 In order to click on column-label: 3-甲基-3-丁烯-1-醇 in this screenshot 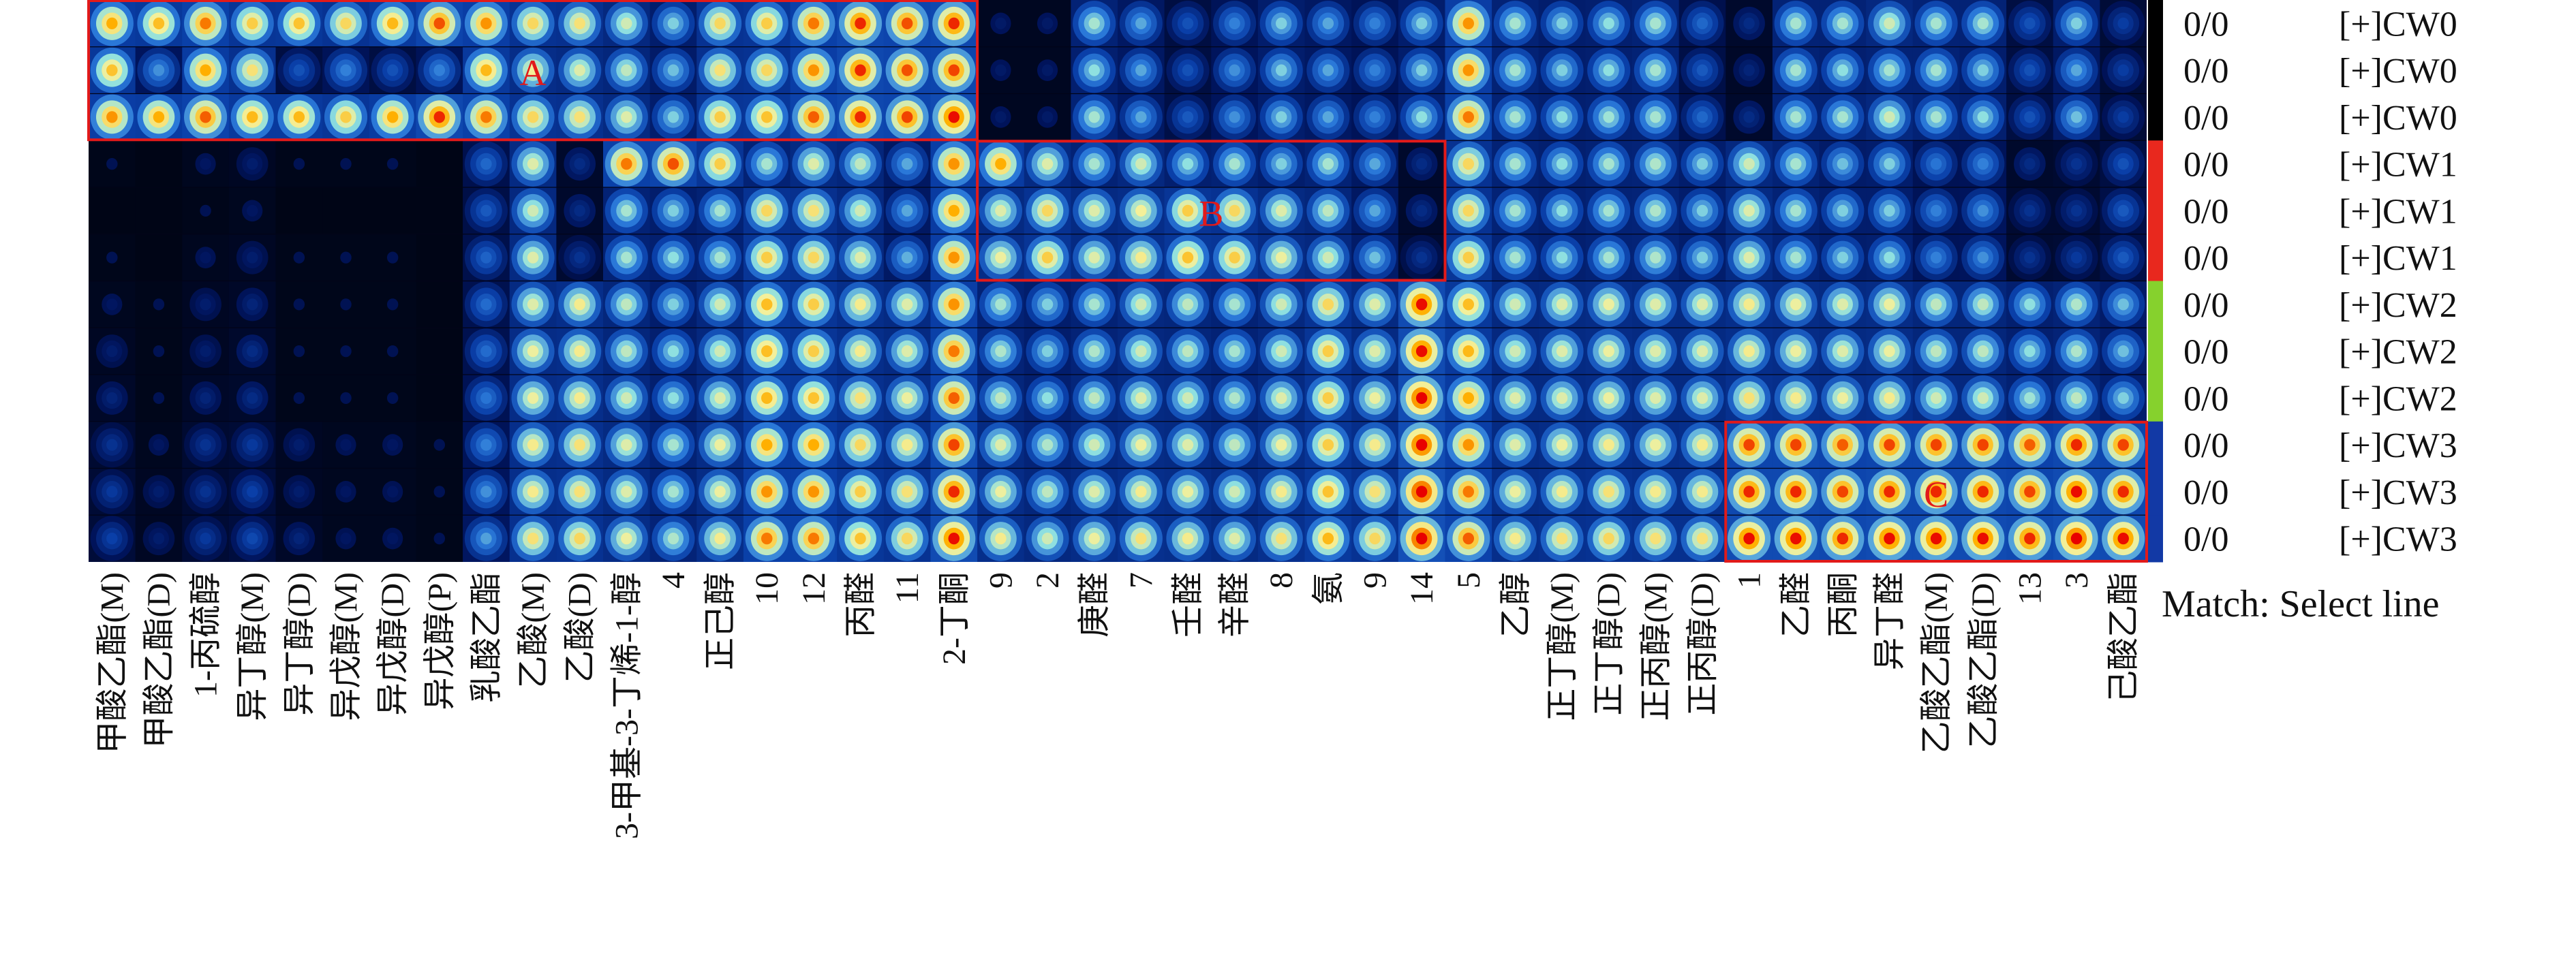, I will do `click(627, 706)`.